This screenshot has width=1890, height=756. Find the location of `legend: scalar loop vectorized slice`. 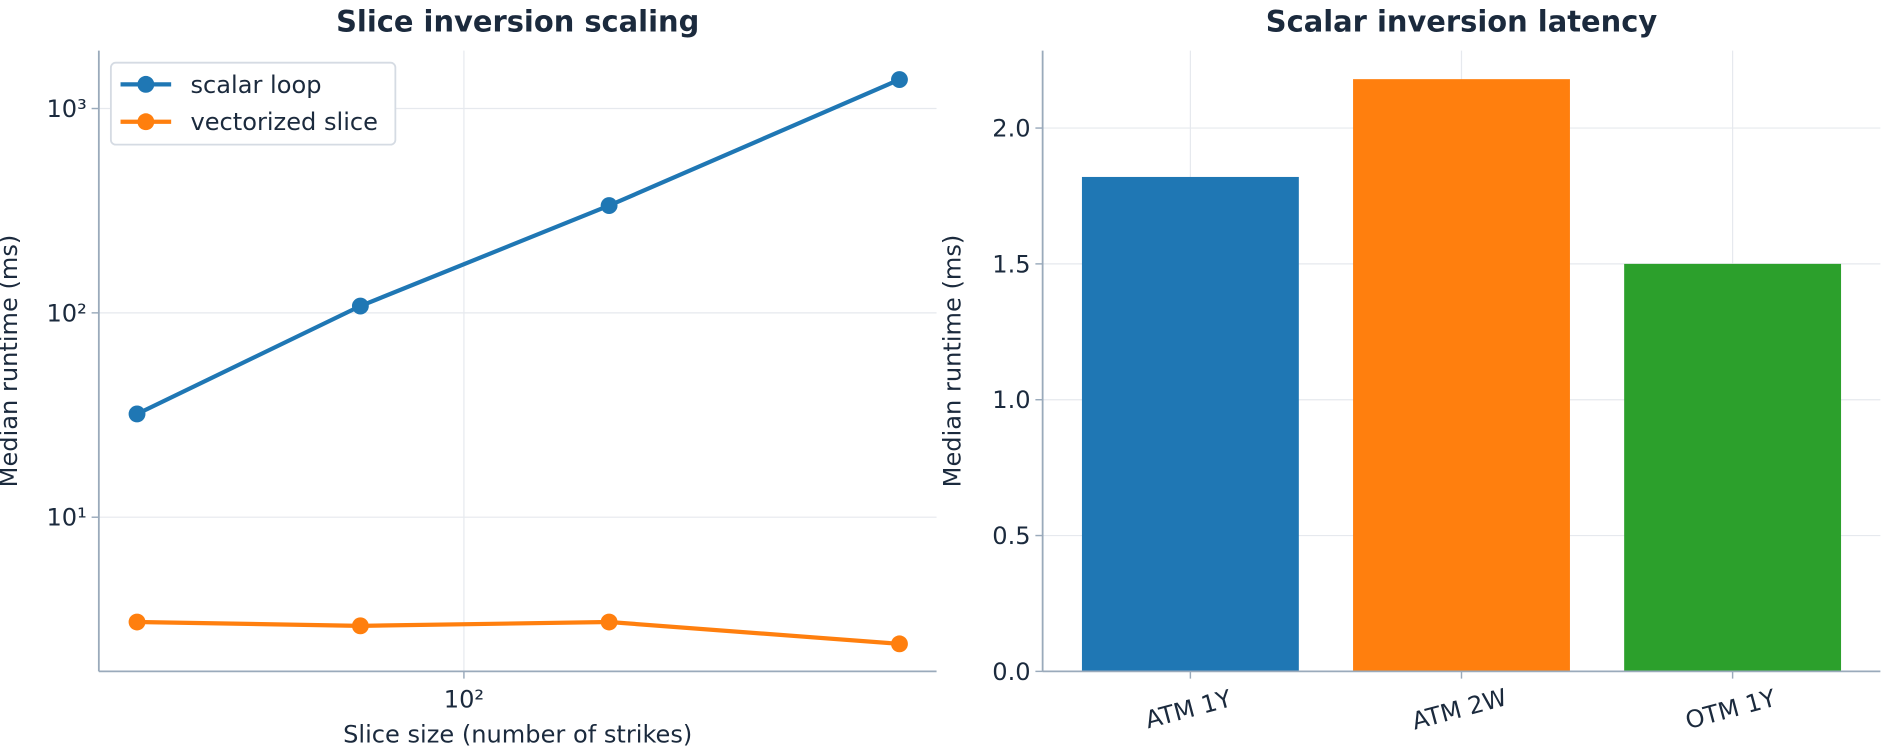

legend: scalar loop vectorized slice is located at coordinates (253, 103).